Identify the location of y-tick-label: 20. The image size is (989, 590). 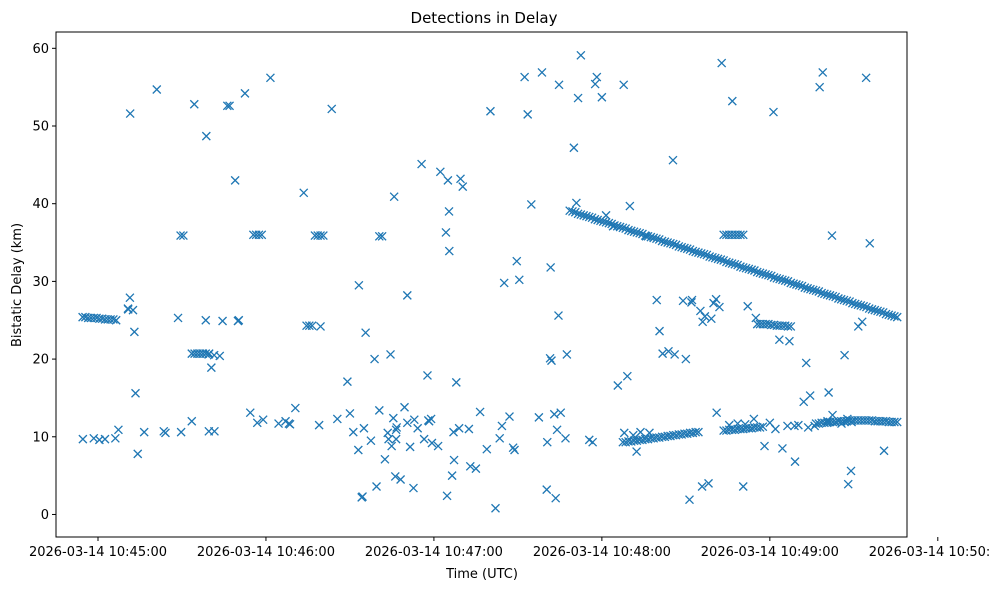
(40, 360).